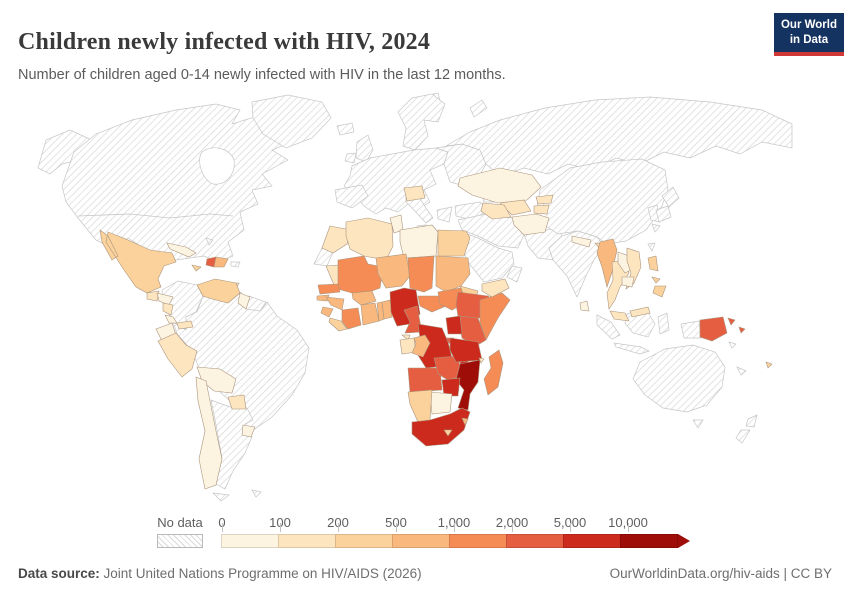 This screenshot has width=850, height=600. I want to click on owid-logo: Our World in Data, so click(808, 34).